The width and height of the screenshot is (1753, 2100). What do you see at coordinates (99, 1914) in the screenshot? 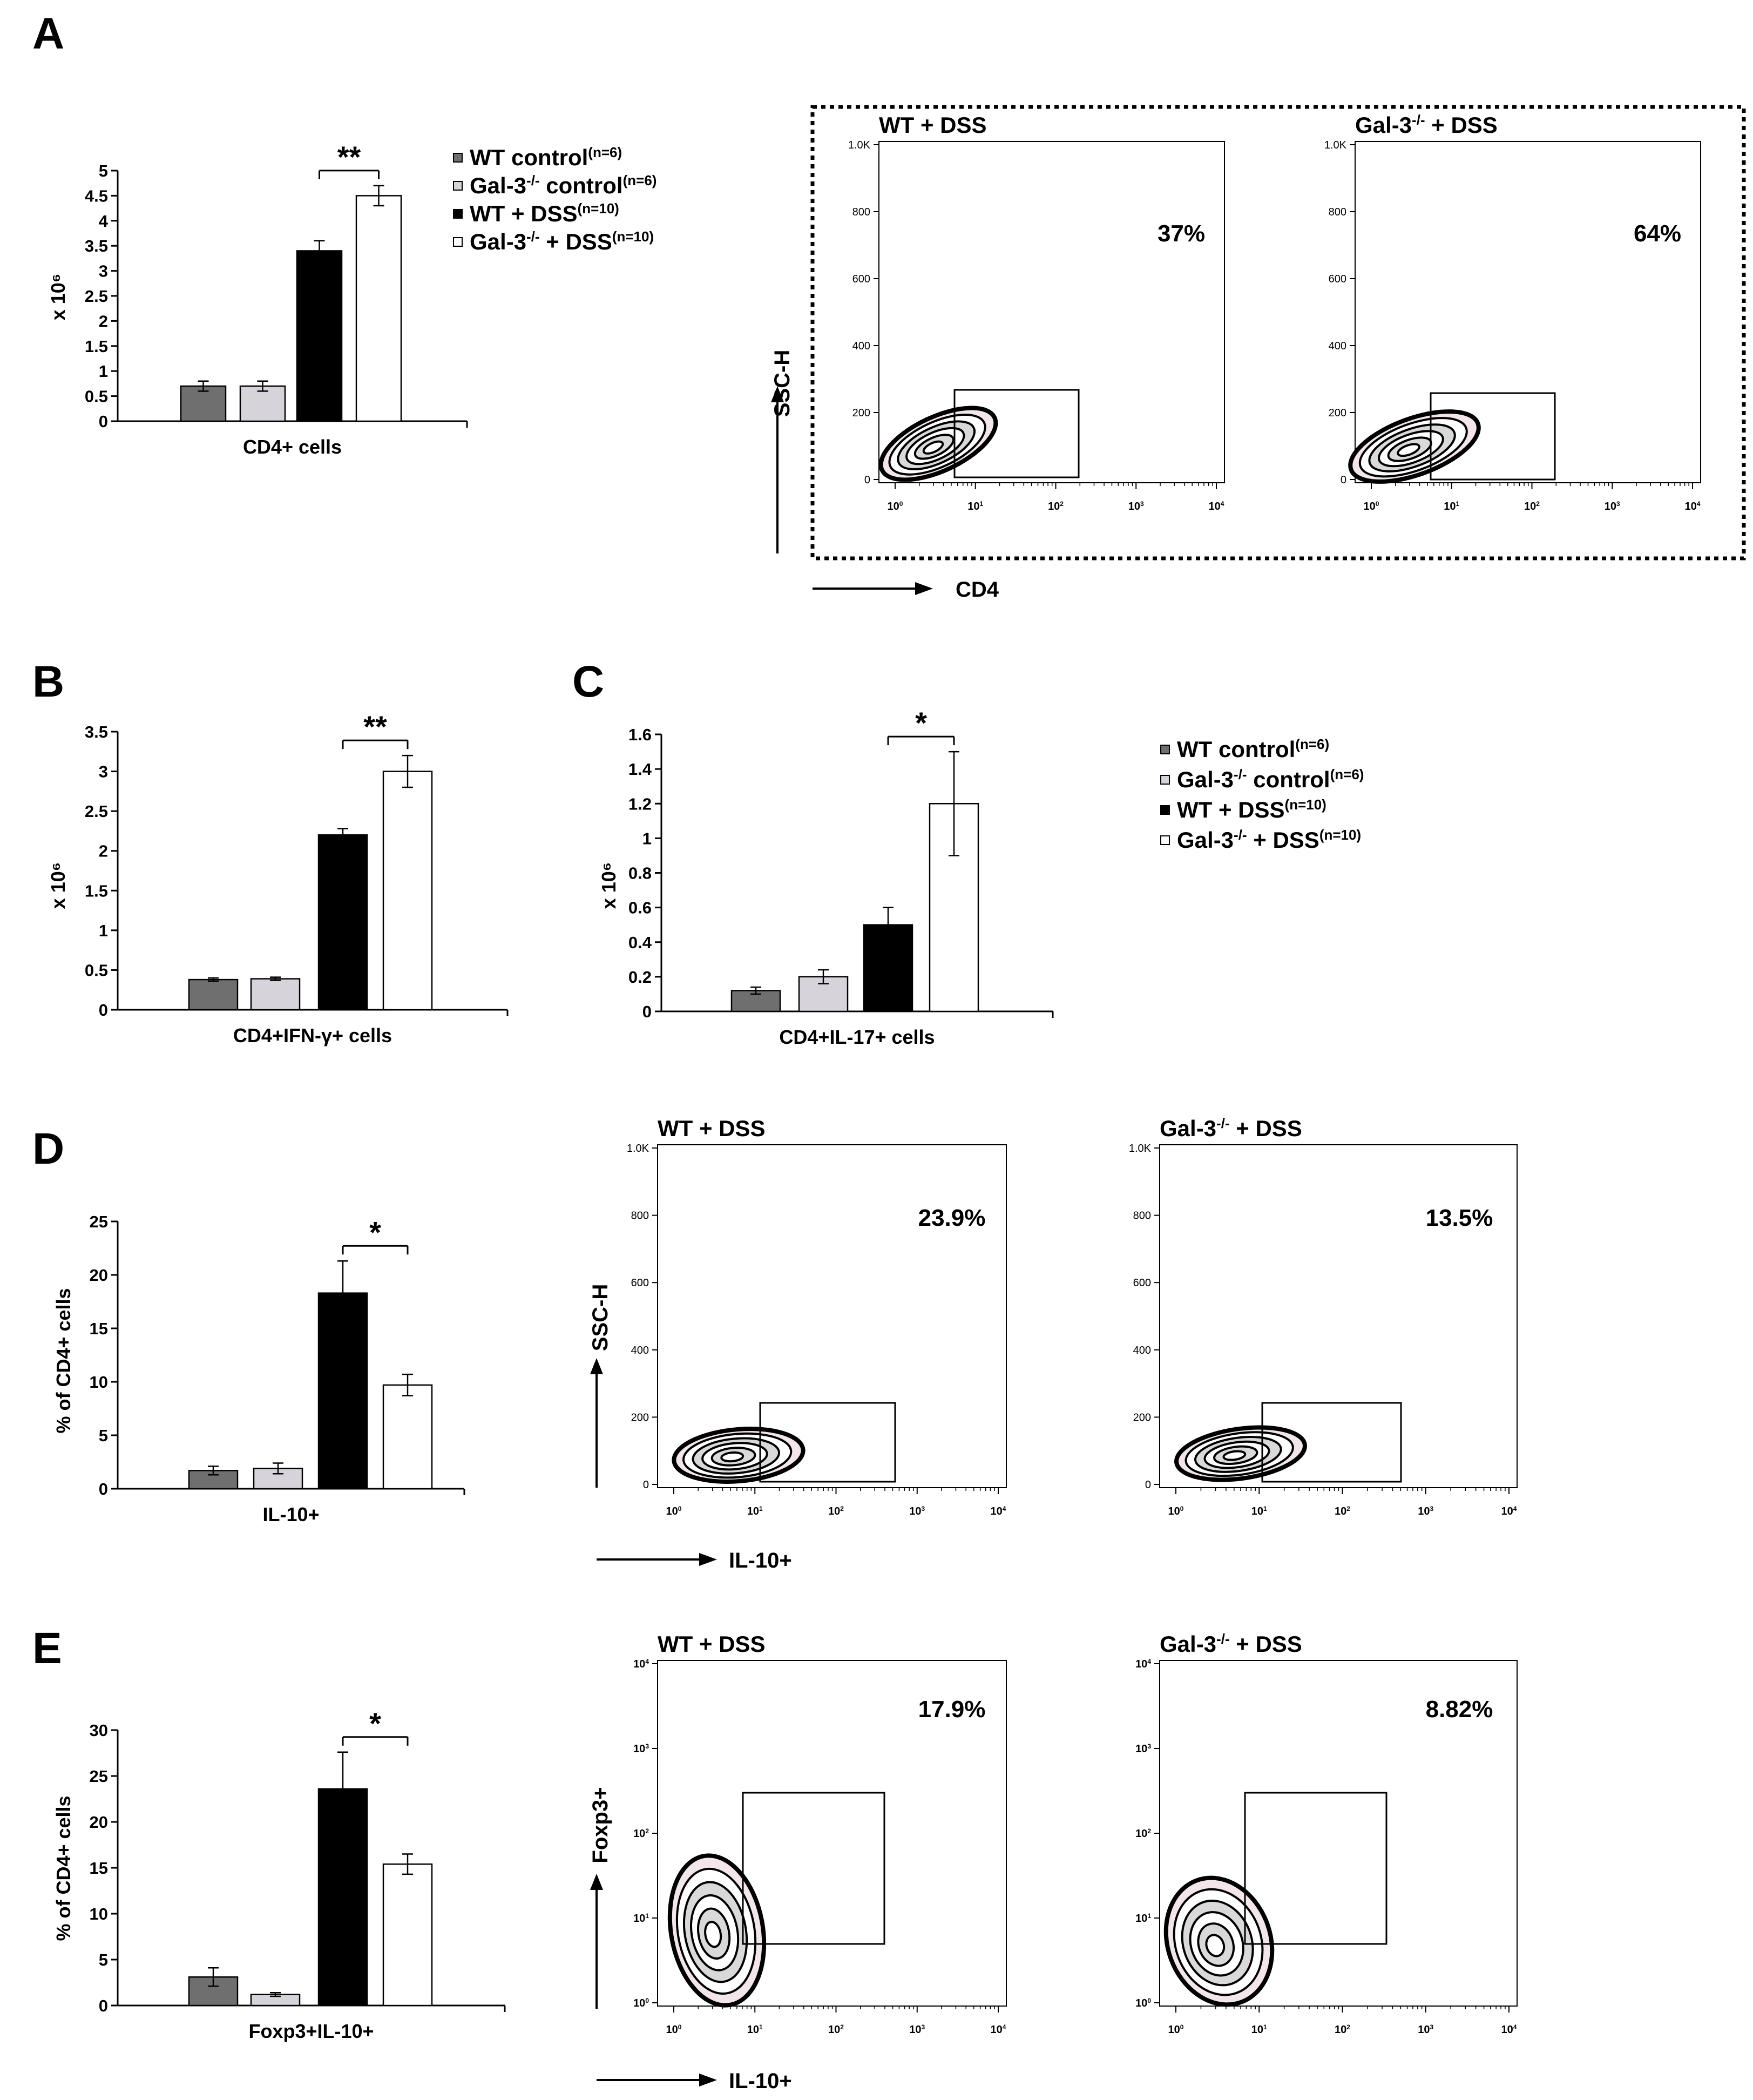
I see `y-tick-label: 10` at bounding box center [99, 1914].